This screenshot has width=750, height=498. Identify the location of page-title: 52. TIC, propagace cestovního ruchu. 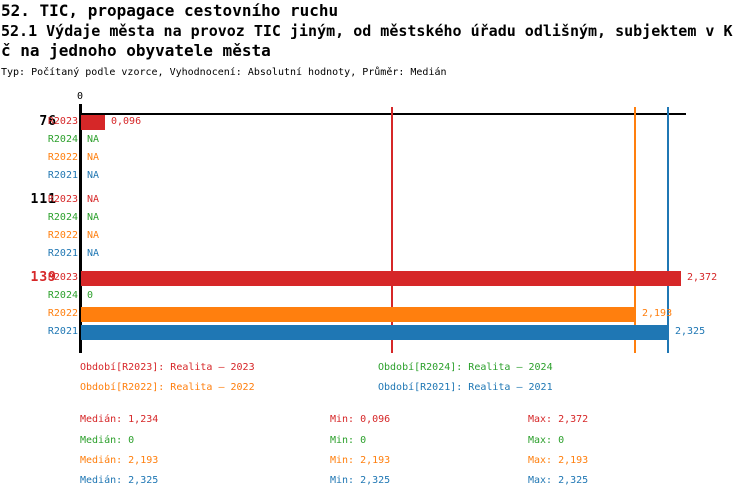
(170, 10).